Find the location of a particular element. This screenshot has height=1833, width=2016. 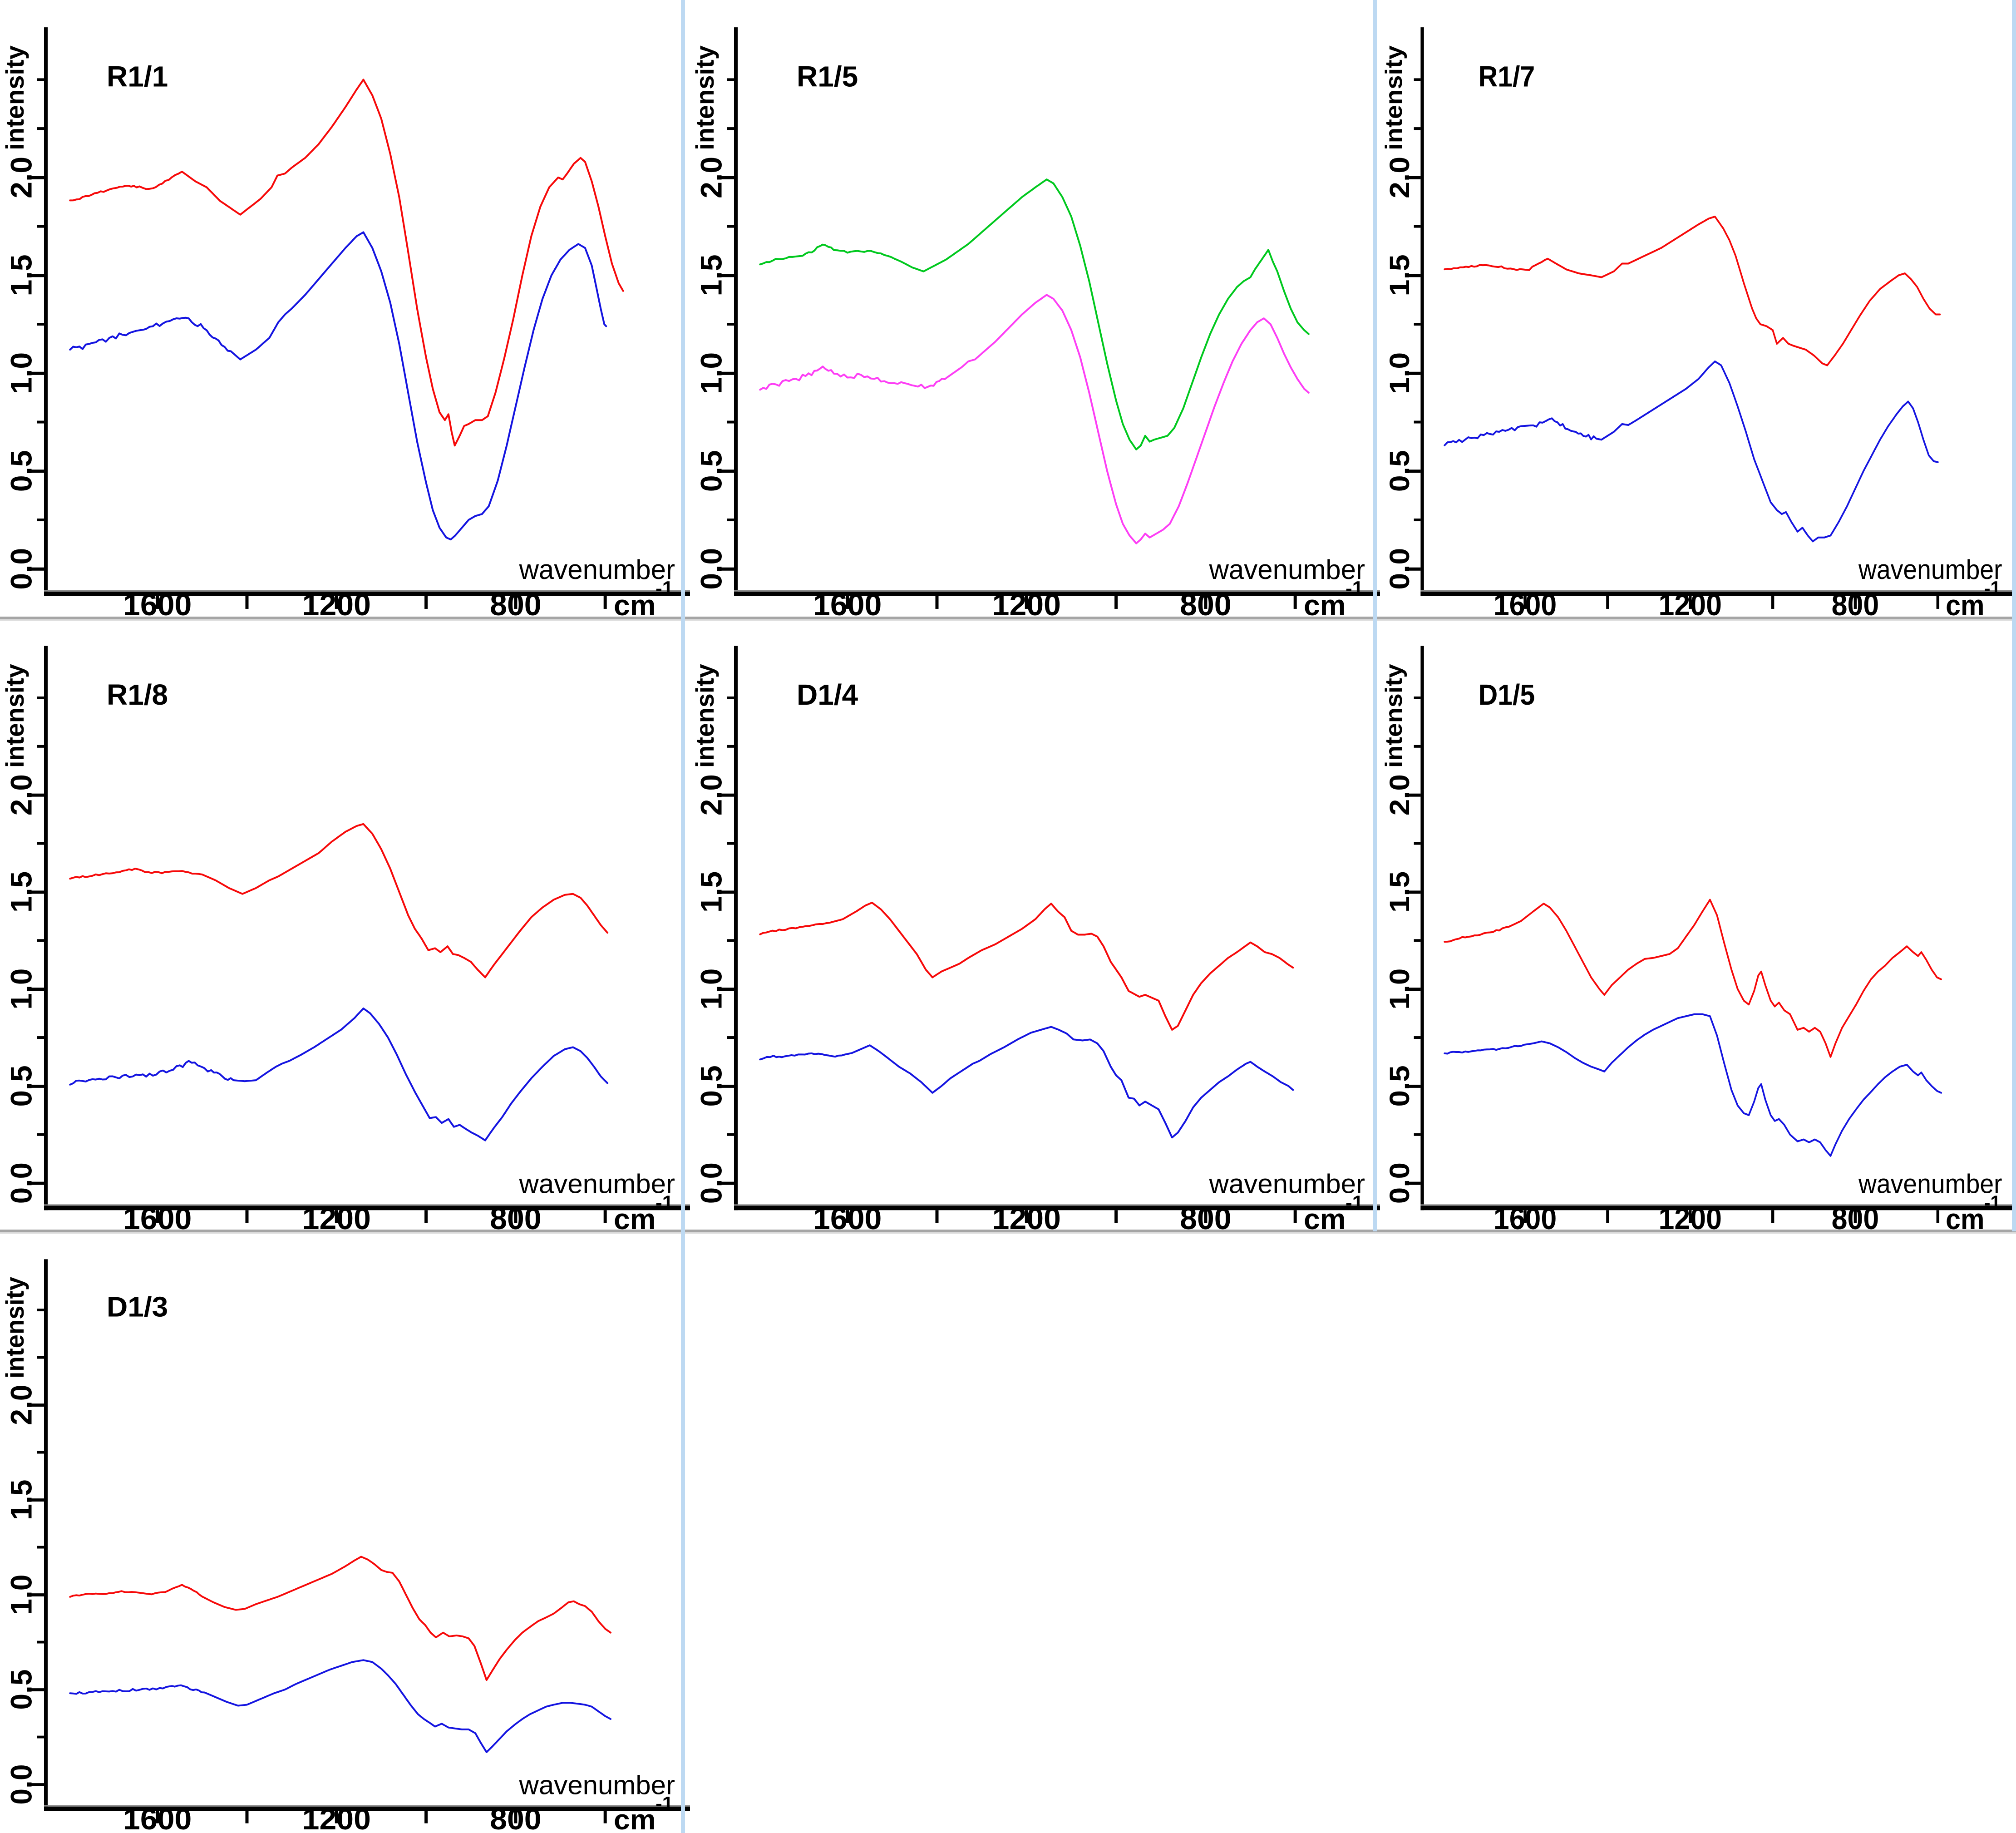

panel-title: R1/5 is located at coordinates (828, 77).